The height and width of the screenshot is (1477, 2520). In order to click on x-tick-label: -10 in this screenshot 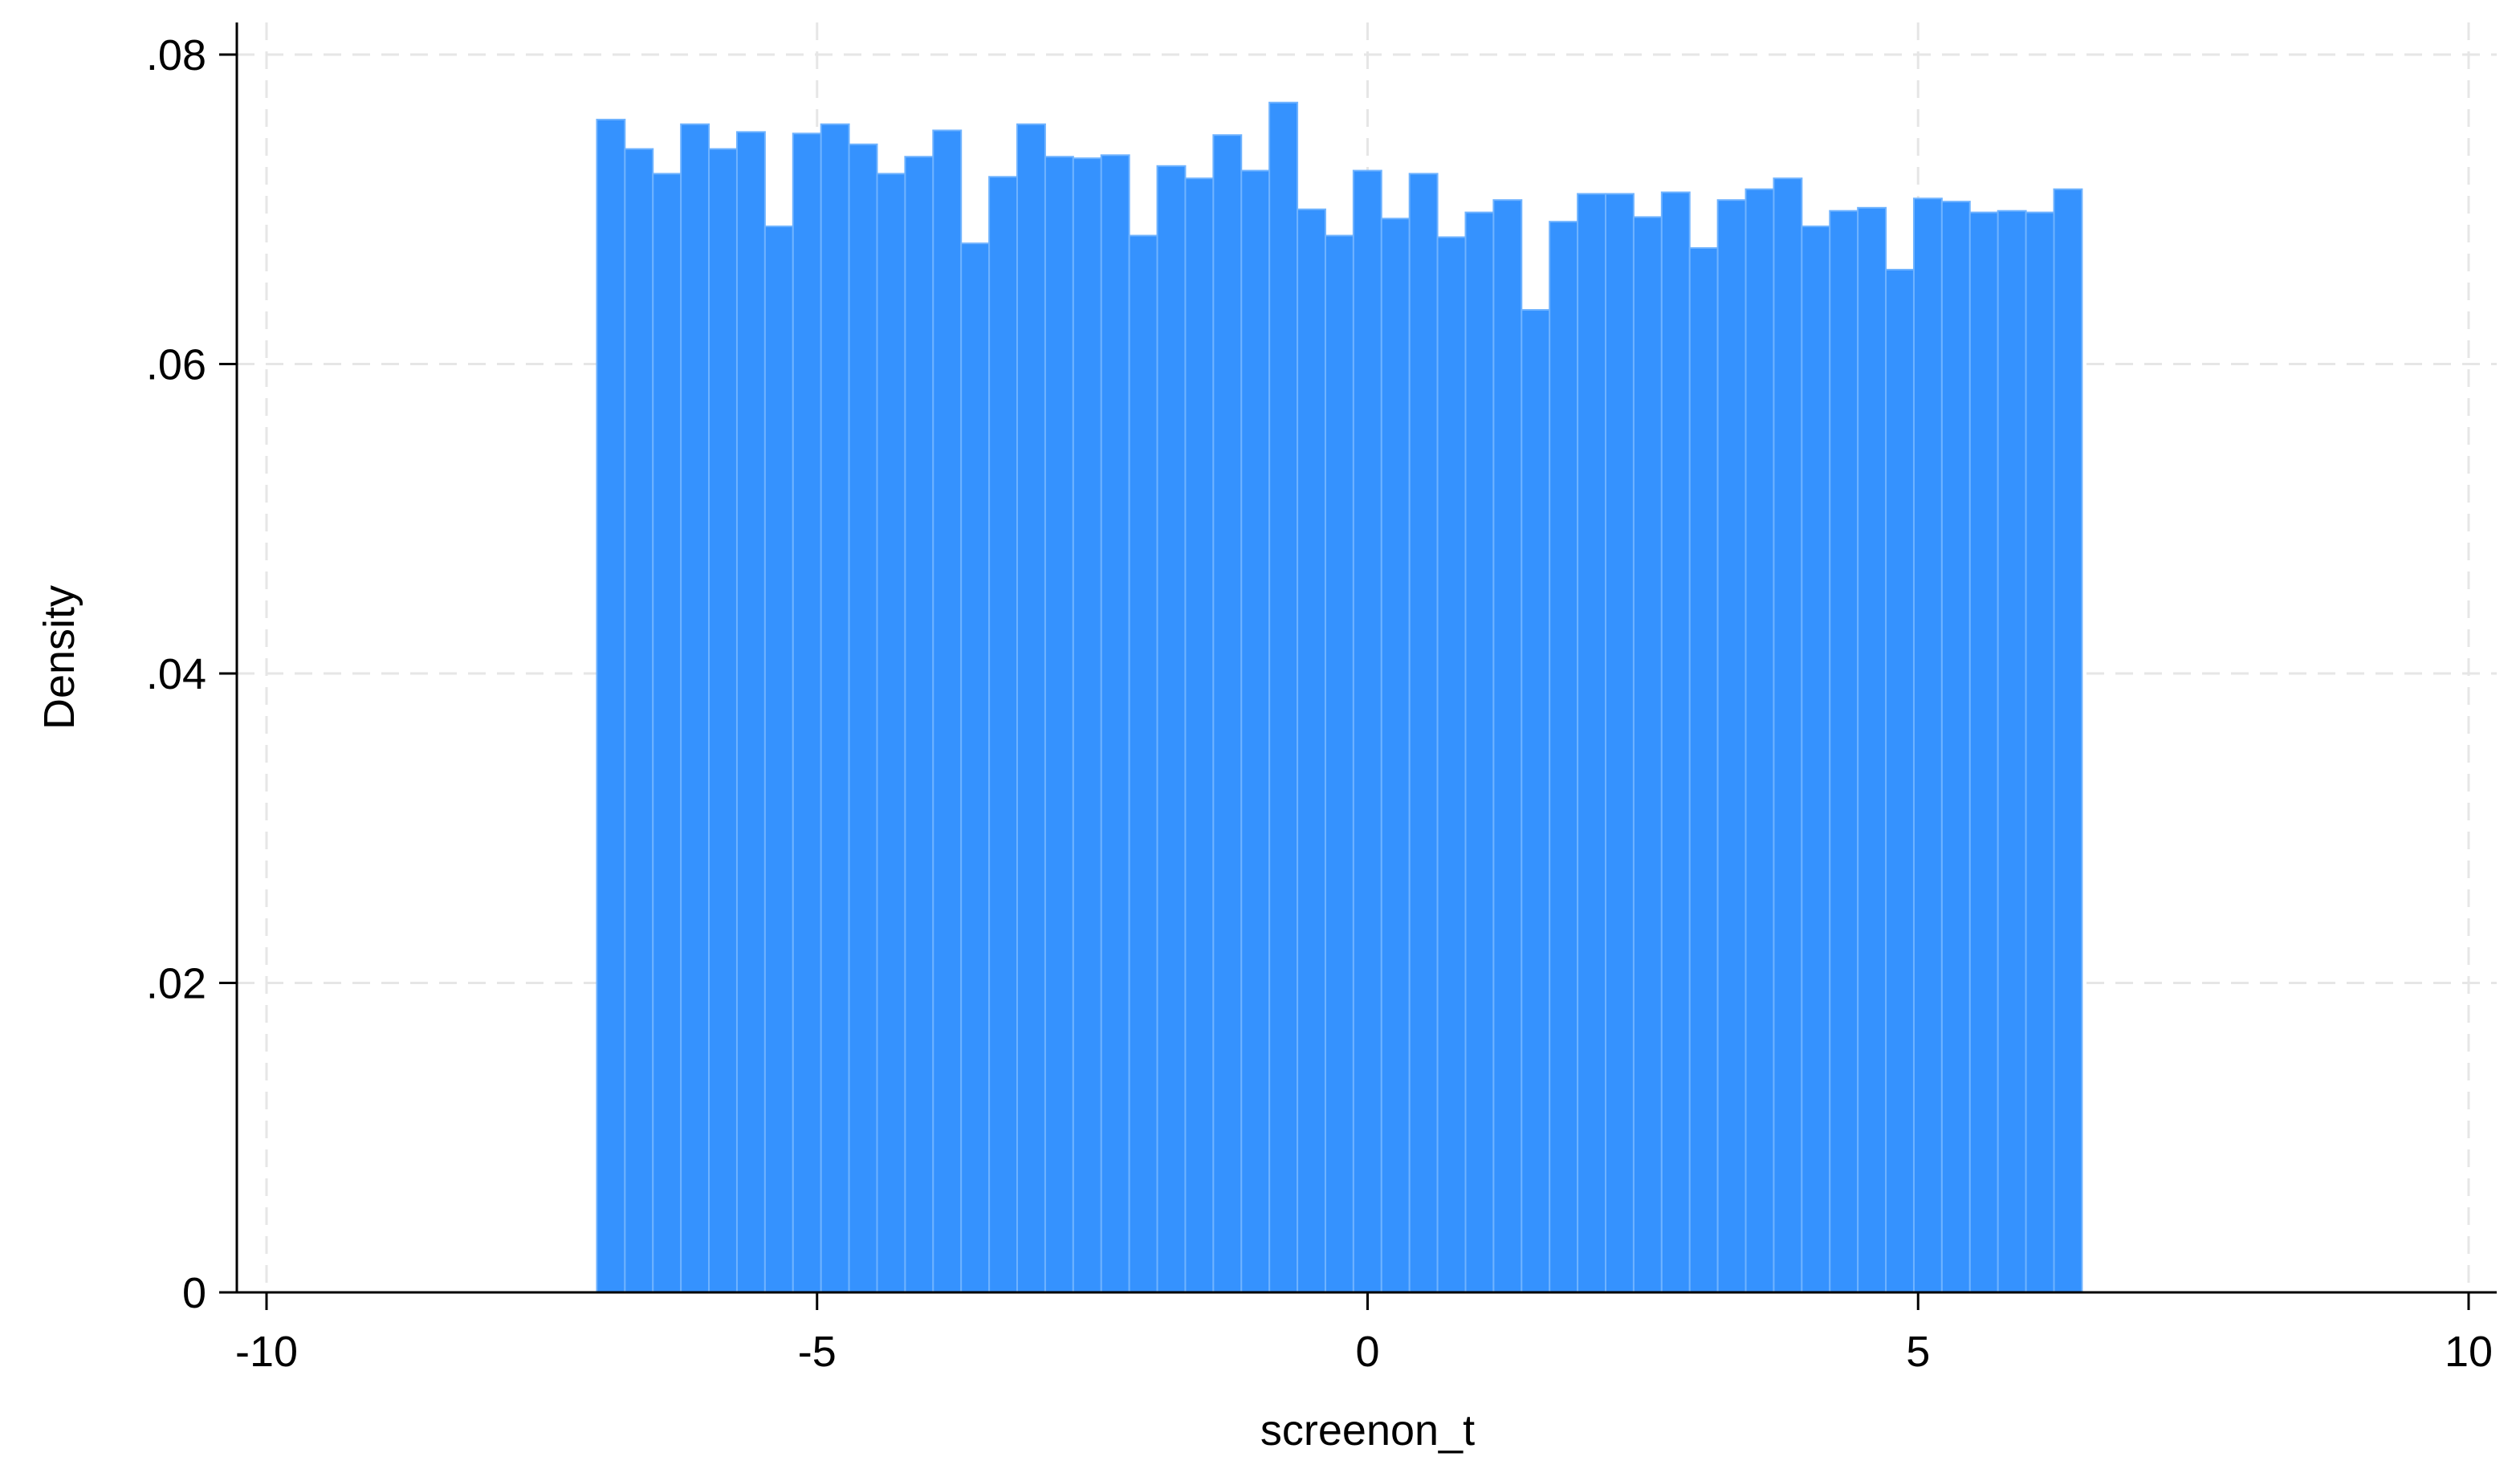, I will do `click(266, 1352)`.